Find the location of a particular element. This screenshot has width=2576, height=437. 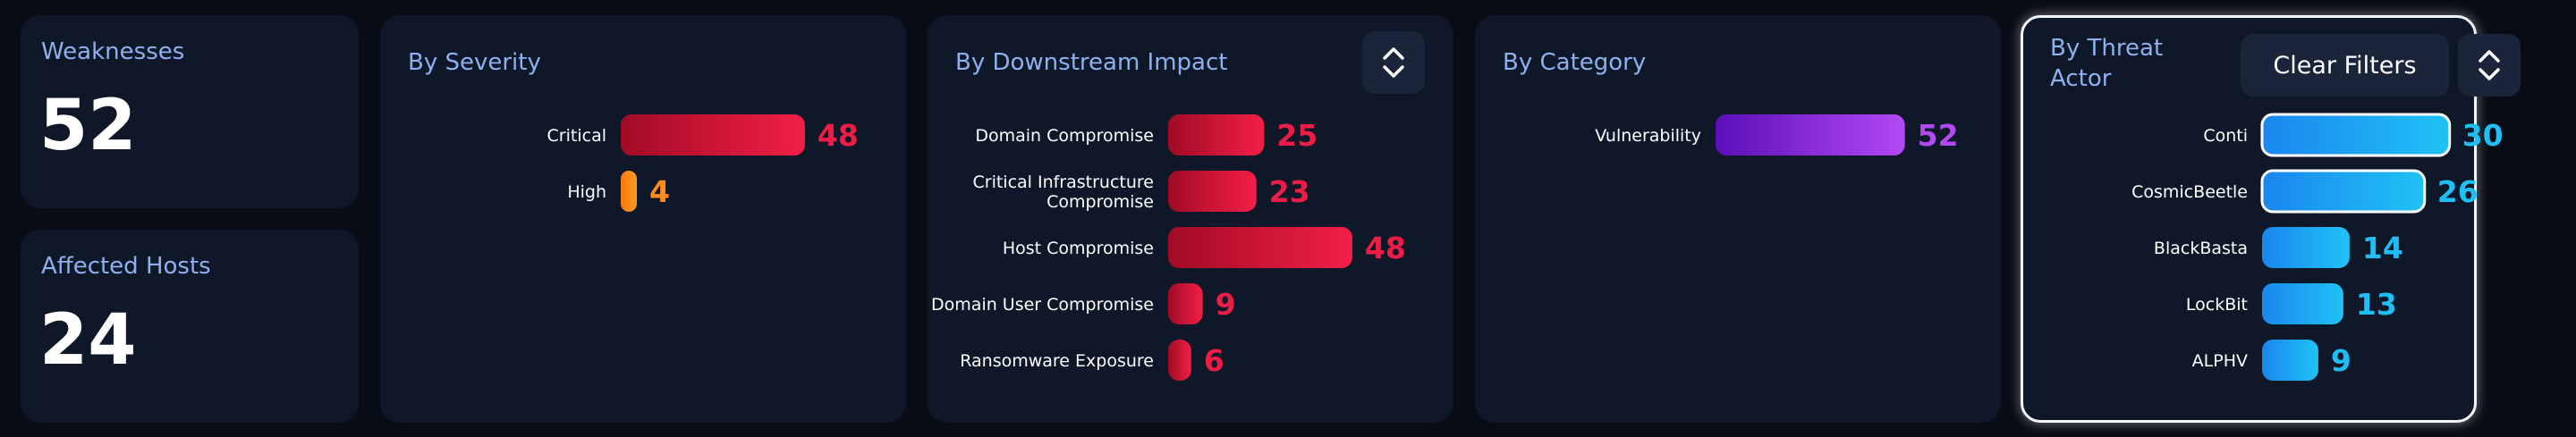

by-severity-label-critical: Critical is located at coordinates (576, 136).